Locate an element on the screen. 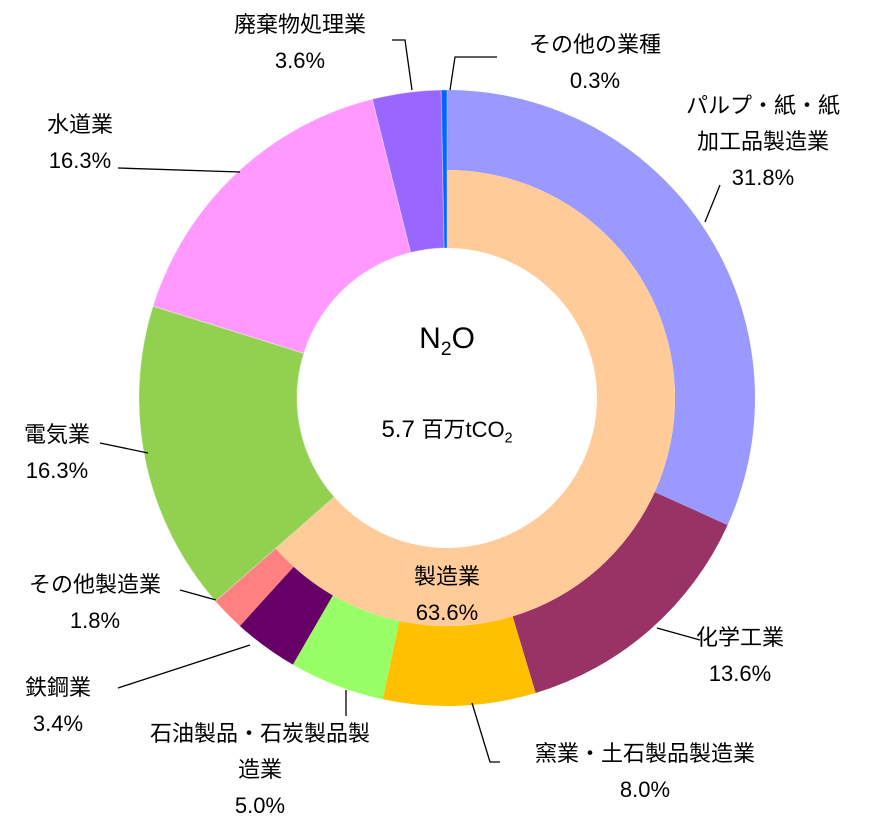 This screenshot has height=819, width=873. category-label: 水道業 is located at coordinates (79, 124).